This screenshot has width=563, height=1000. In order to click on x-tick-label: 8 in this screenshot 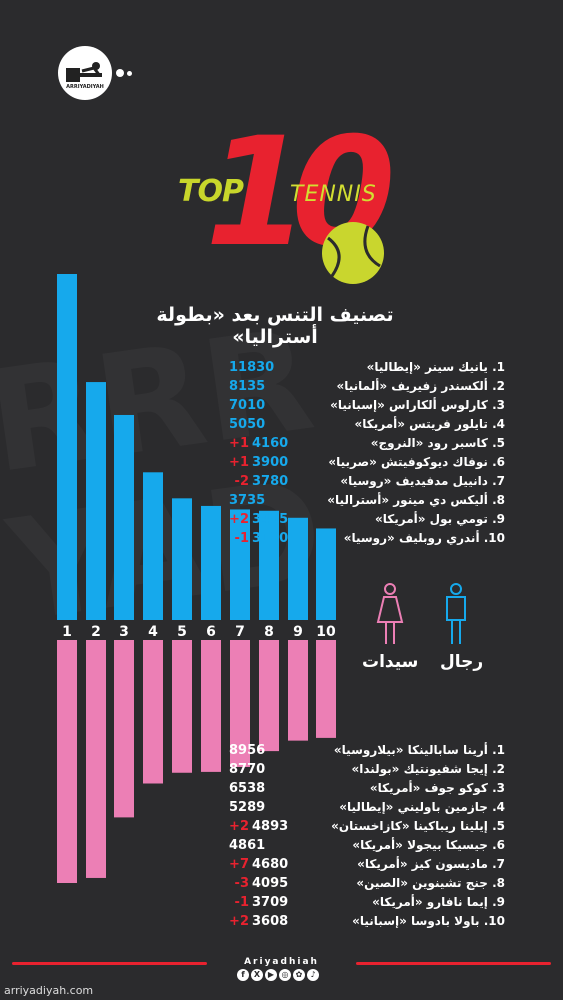, I will do `click(269, 632)`.